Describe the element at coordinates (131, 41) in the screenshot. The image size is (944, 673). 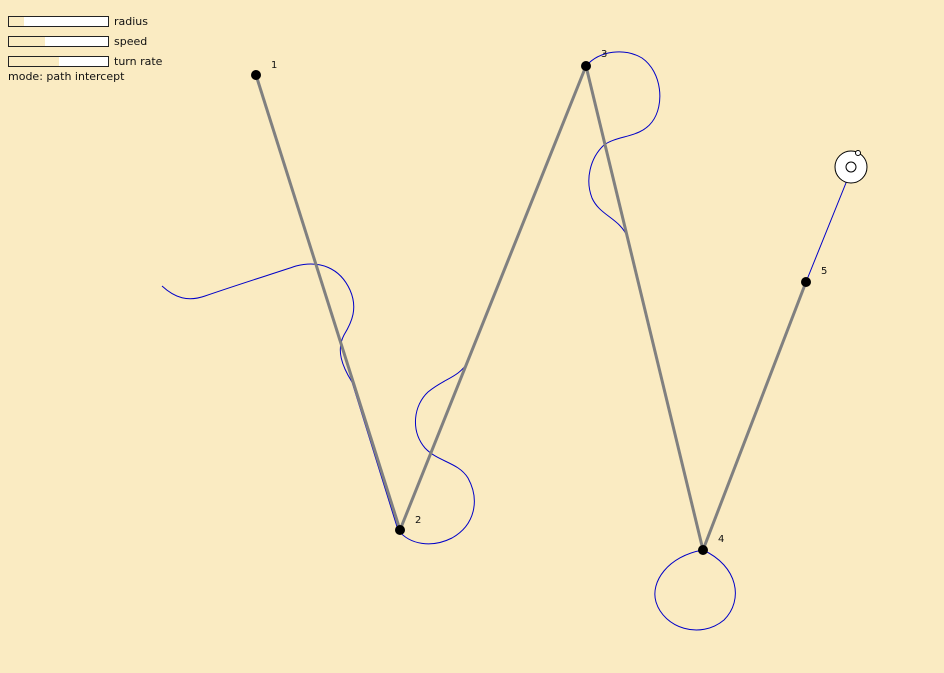
I see `speed-slider-label: speed` at that location.